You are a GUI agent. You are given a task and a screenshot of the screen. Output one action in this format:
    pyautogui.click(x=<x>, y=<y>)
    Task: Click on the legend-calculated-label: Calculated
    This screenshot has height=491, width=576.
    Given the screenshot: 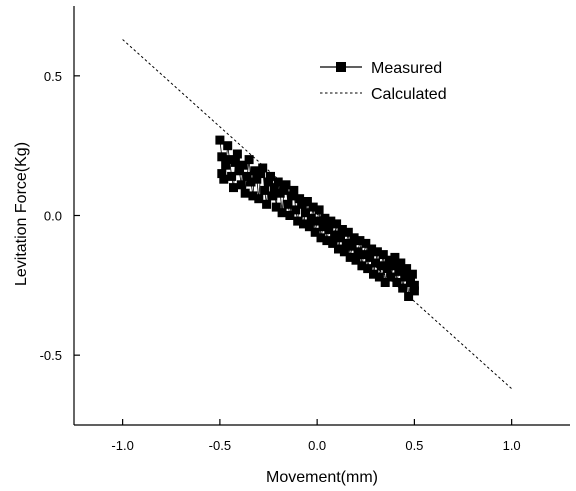 What is the action you would take?
    pyautogui.click(x=409, y=94)
    